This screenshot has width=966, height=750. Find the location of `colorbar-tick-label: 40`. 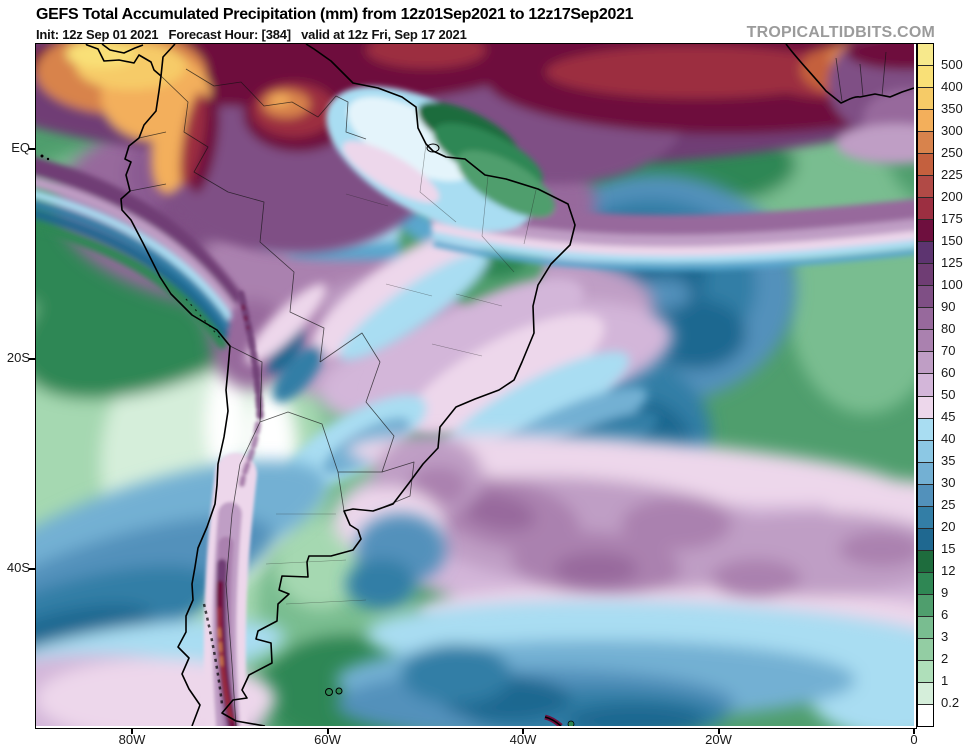

colorbar-tick-label: 40 is located at coordinates (948, 438).